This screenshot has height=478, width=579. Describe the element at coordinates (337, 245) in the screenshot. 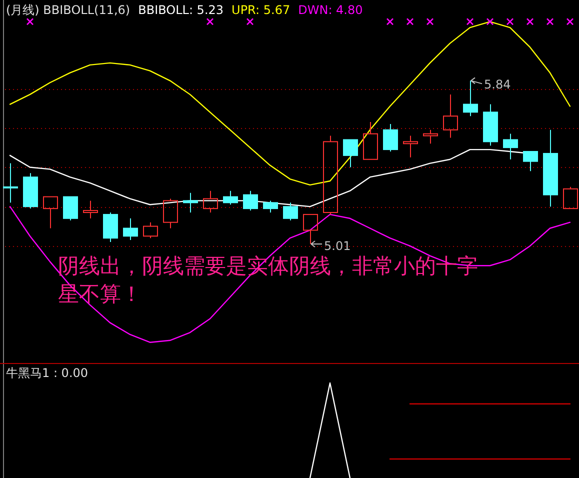

I see `annotation: 5.01` at that location.